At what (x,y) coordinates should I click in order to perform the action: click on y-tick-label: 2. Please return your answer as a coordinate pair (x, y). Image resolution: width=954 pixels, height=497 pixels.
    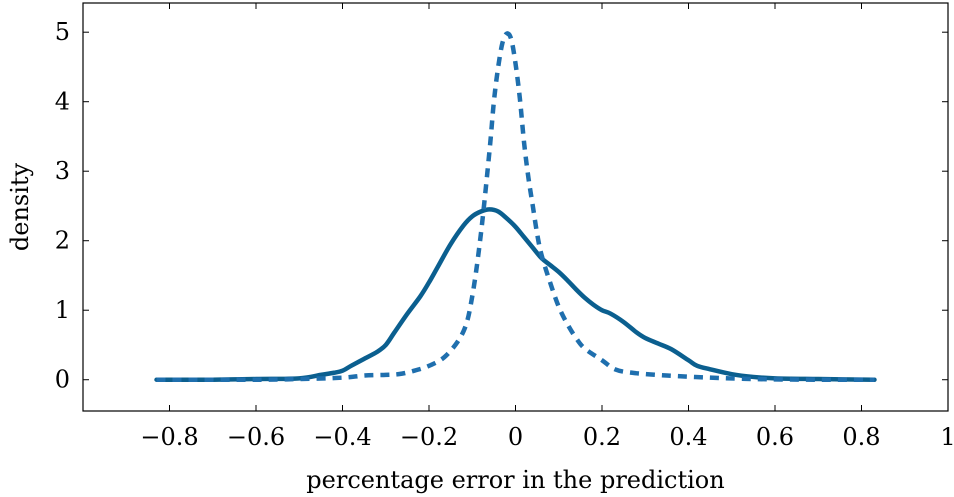
    Looking at the image, I should click on (62, 241).